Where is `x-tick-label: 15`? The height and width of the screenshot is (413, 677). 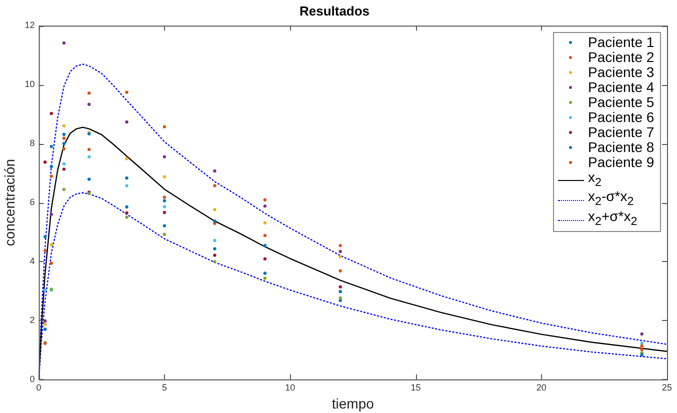 x-tick-label: 15 is located at coordinates (415, 387).